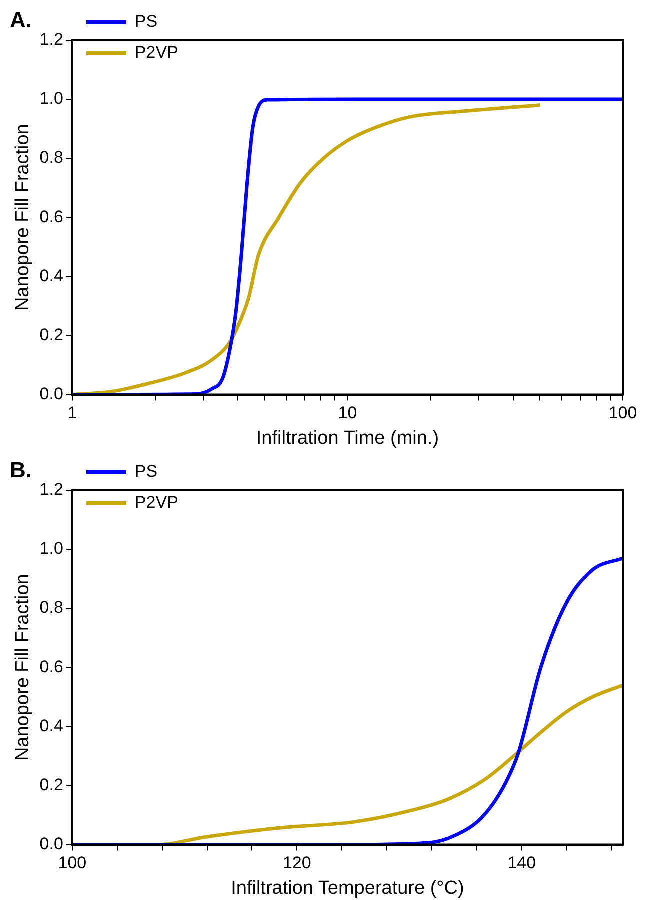 This screenshot has width=645, height=900. I want to click on x-axis-title: Infiltration Time (min.), so click(348, 438).